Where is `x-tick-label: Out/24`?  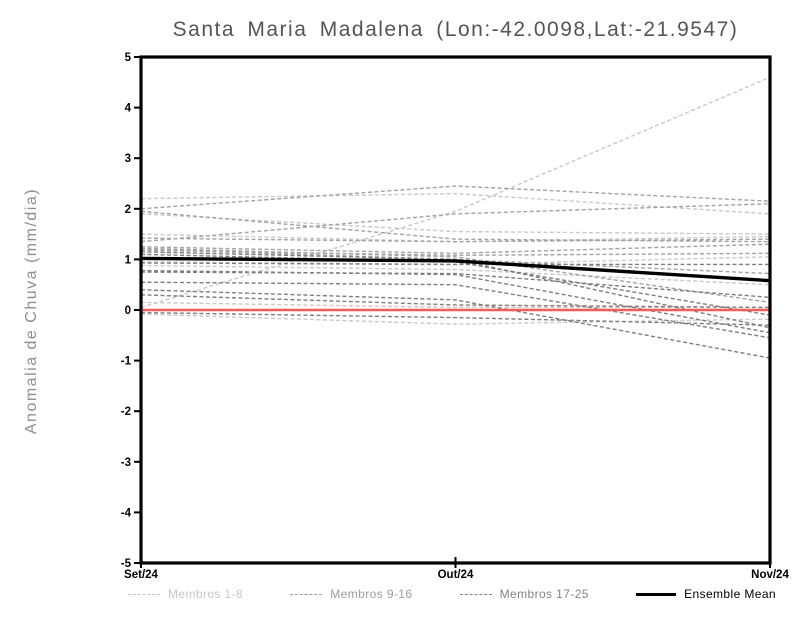
x-tick-label: Out/24 is located at coordinates (456, 575).